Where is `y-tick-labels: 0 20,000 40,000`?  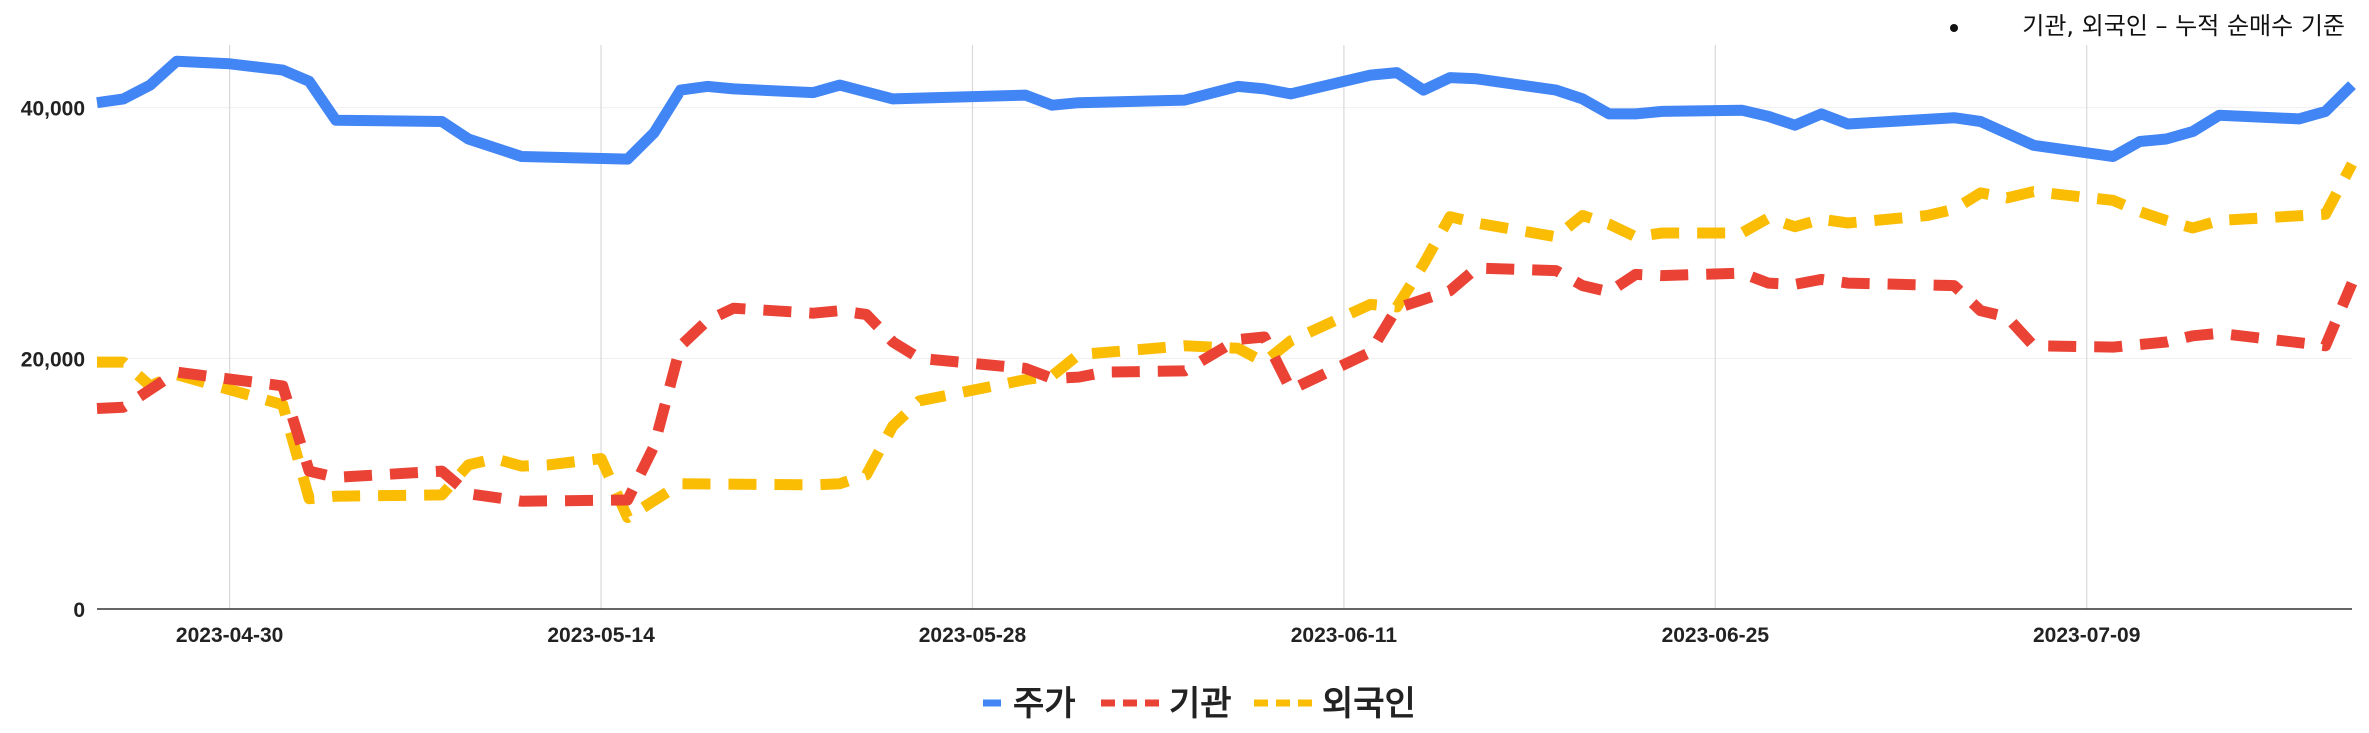
y-tick-labels: 0 20,000 40,000 is located at coordinates (53, 360).